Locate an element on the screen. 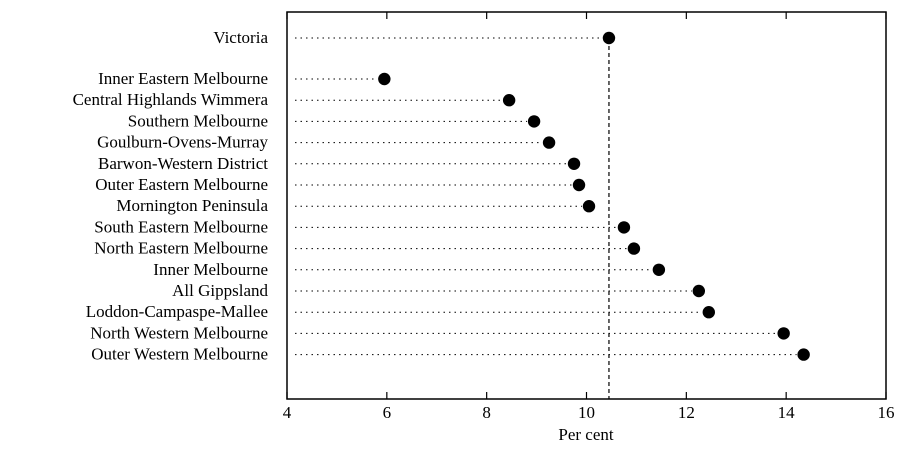 The image size is (902, 449). category-label: Barwon-Western District is located at coordinates (183, 163).